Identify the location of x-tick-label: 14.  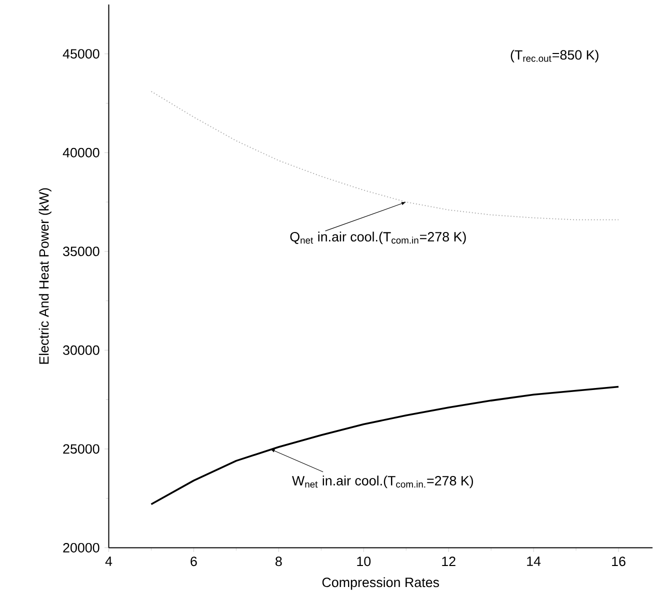
(534, 561).